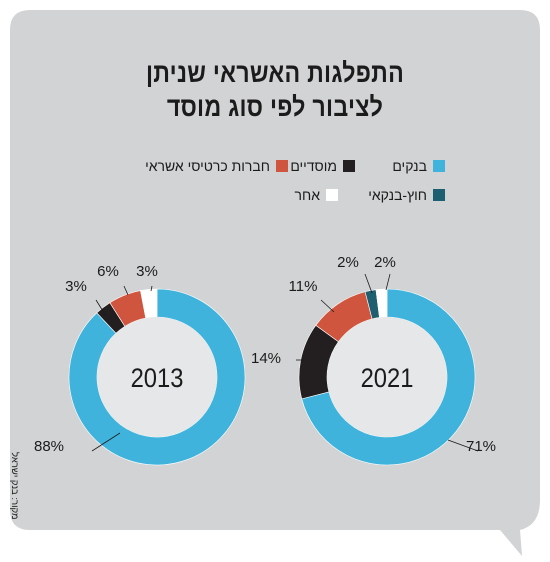 This screenshot has width=550, height=562. Describe the element at coordinates (275, 73) in the screenshot. I see `chart-title-line-1: התפלגות האשראי שניתן` at that location.